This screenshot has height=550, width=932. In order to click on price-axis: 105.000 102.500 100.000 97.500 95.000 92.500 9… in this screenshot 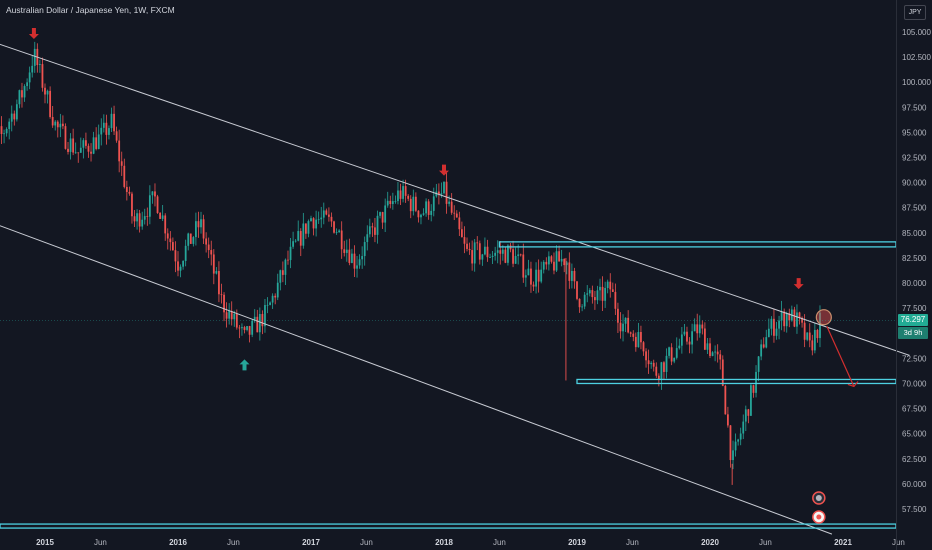, I will do `click(916, 271)`.